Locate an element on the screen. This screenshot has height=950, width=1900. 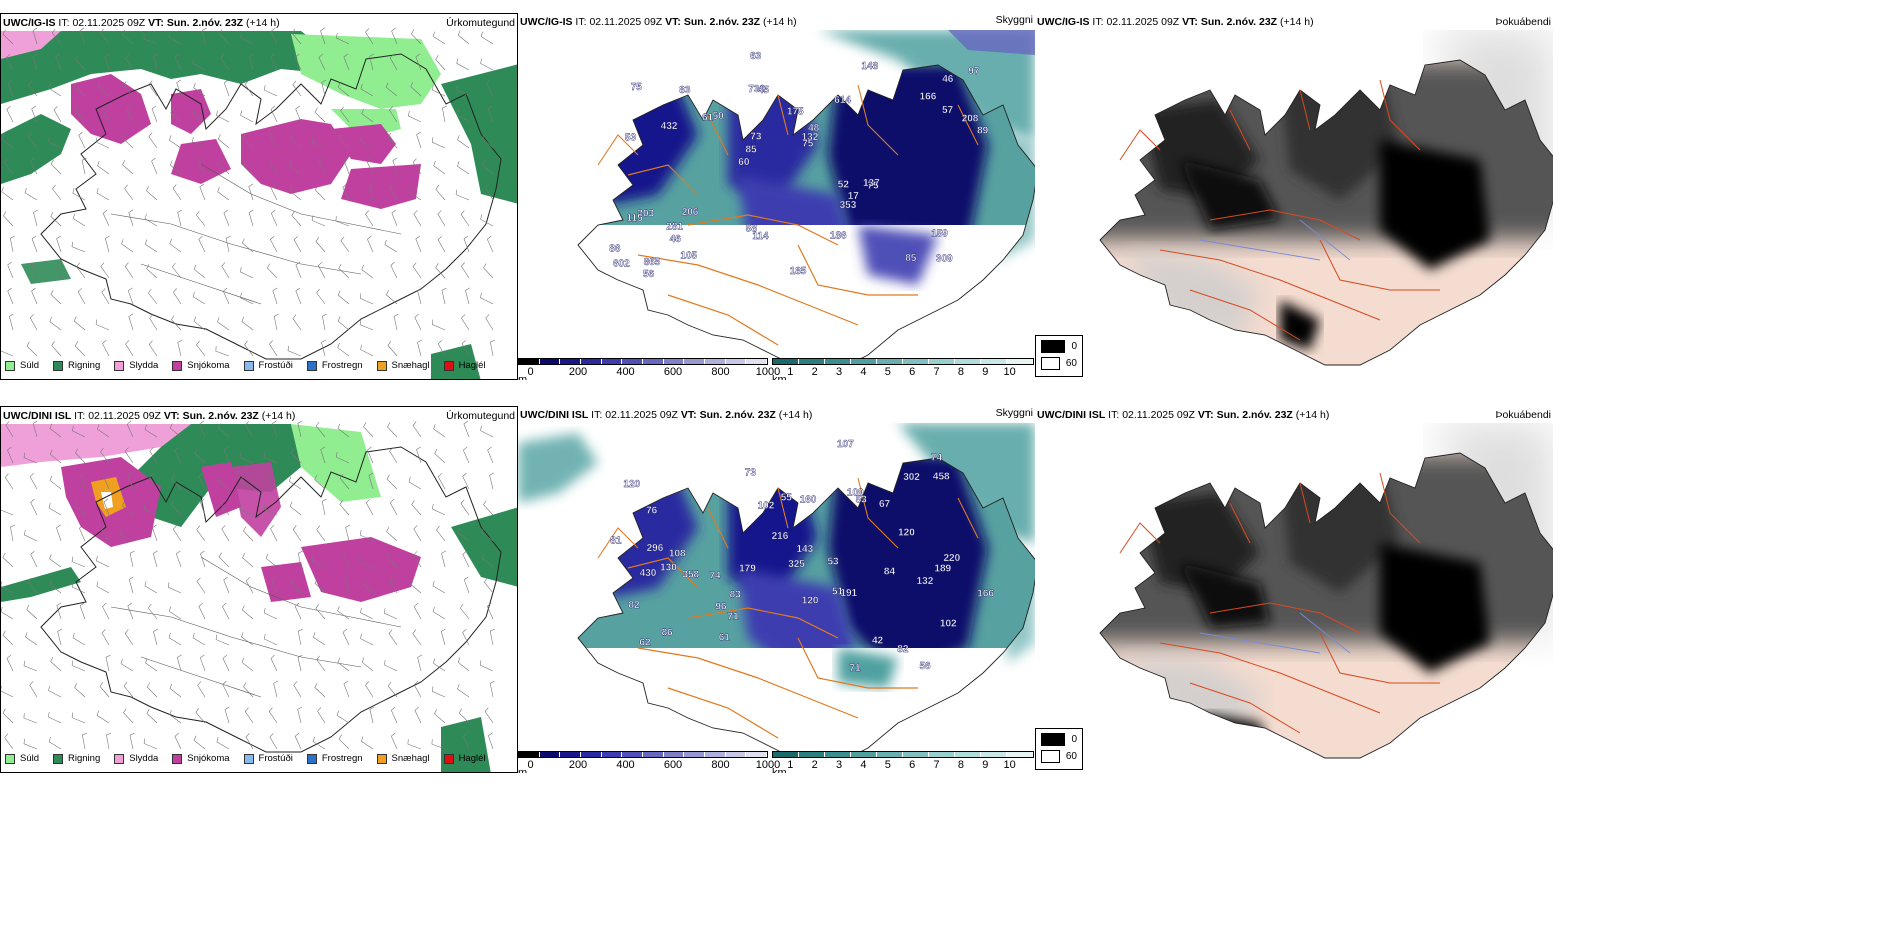
it-value: 02.11.2025 09Z is located at coordinates (1158, 415).